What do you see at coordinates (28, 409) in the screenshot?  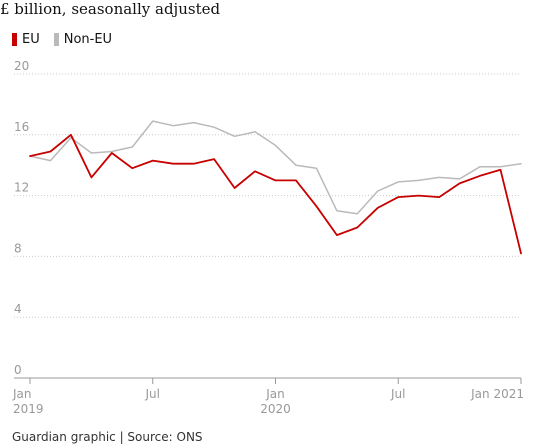 I see `x-tick-year-label: 2019` at bounding box center [28, 409].